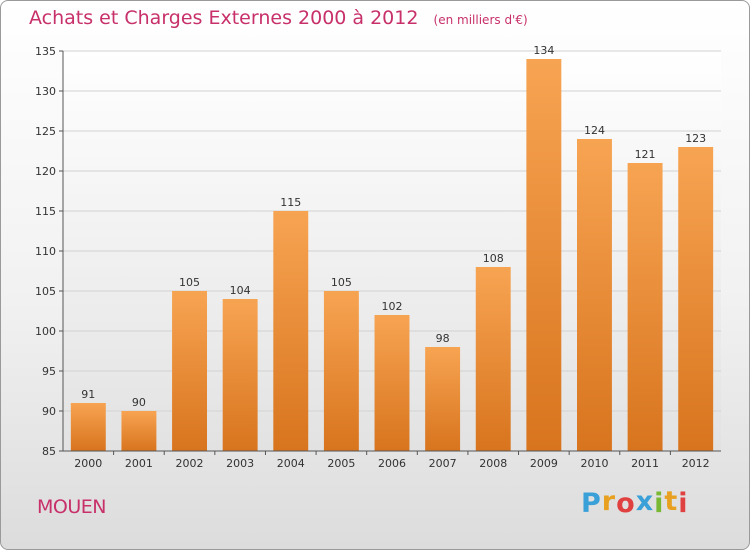 Image resolution: width=750 pixels, height=550 pixels. What do you see at coordinates (626, 503) in the screenshot?
I see `logo-letter: o` at bounding box center [626, 503].